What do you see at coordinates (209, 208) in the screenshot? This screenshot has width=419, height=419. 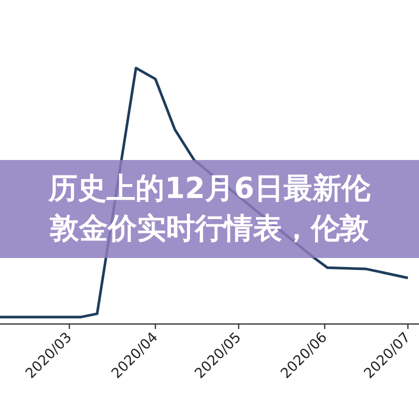 I see `text: 历史上的12月6日最新伦敦金价实时行情表，伦敦` at bounding box center [209, 208].